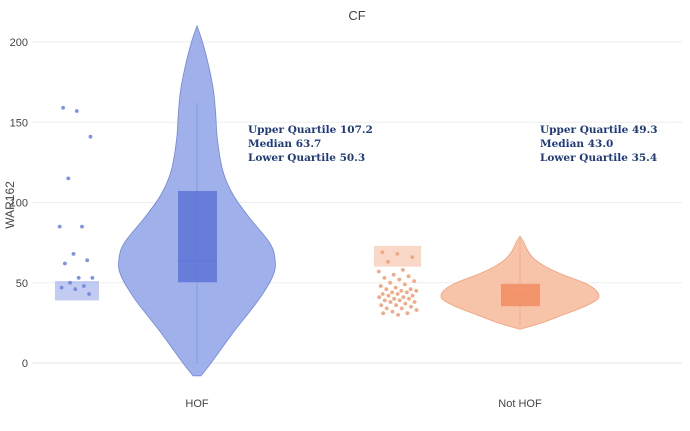  I want to click on violin-shape, so click(520, 282).